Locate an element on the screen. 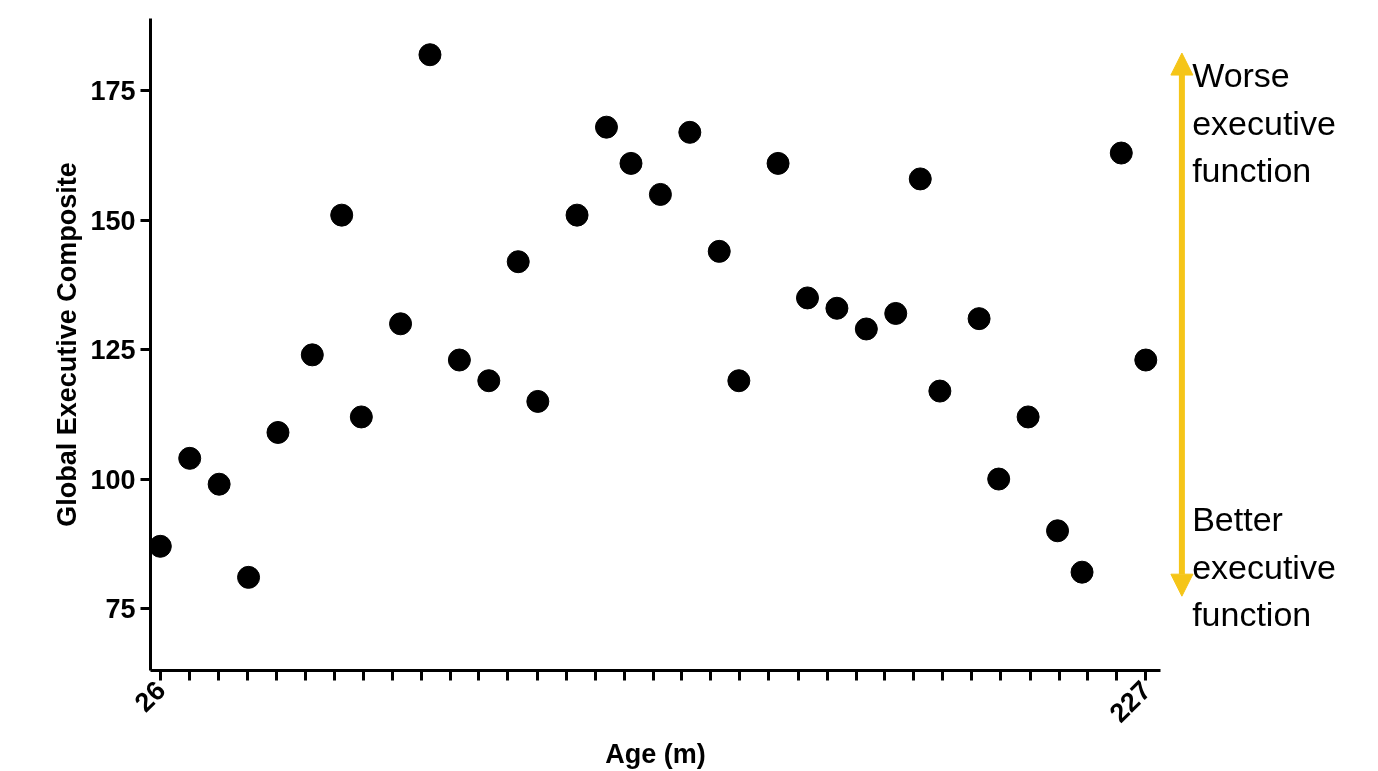 This screenshot has height=771, width=1378. text: Better executive function is located at coordinates (1264, 567).